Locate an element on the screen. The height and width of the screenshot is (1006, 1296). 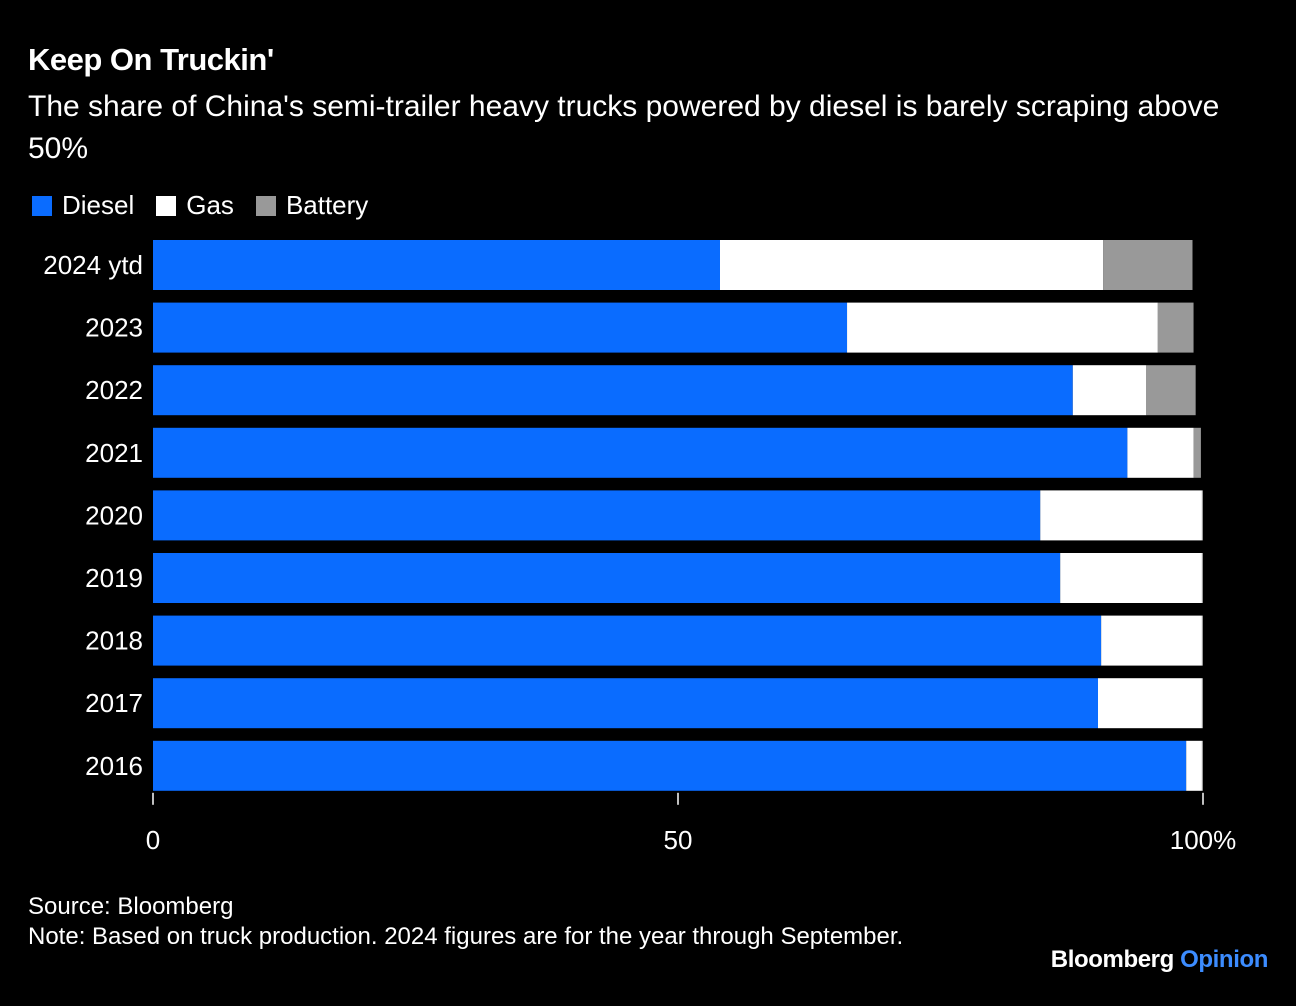
bar-row: 2021 is located at coordinates (643, 452).